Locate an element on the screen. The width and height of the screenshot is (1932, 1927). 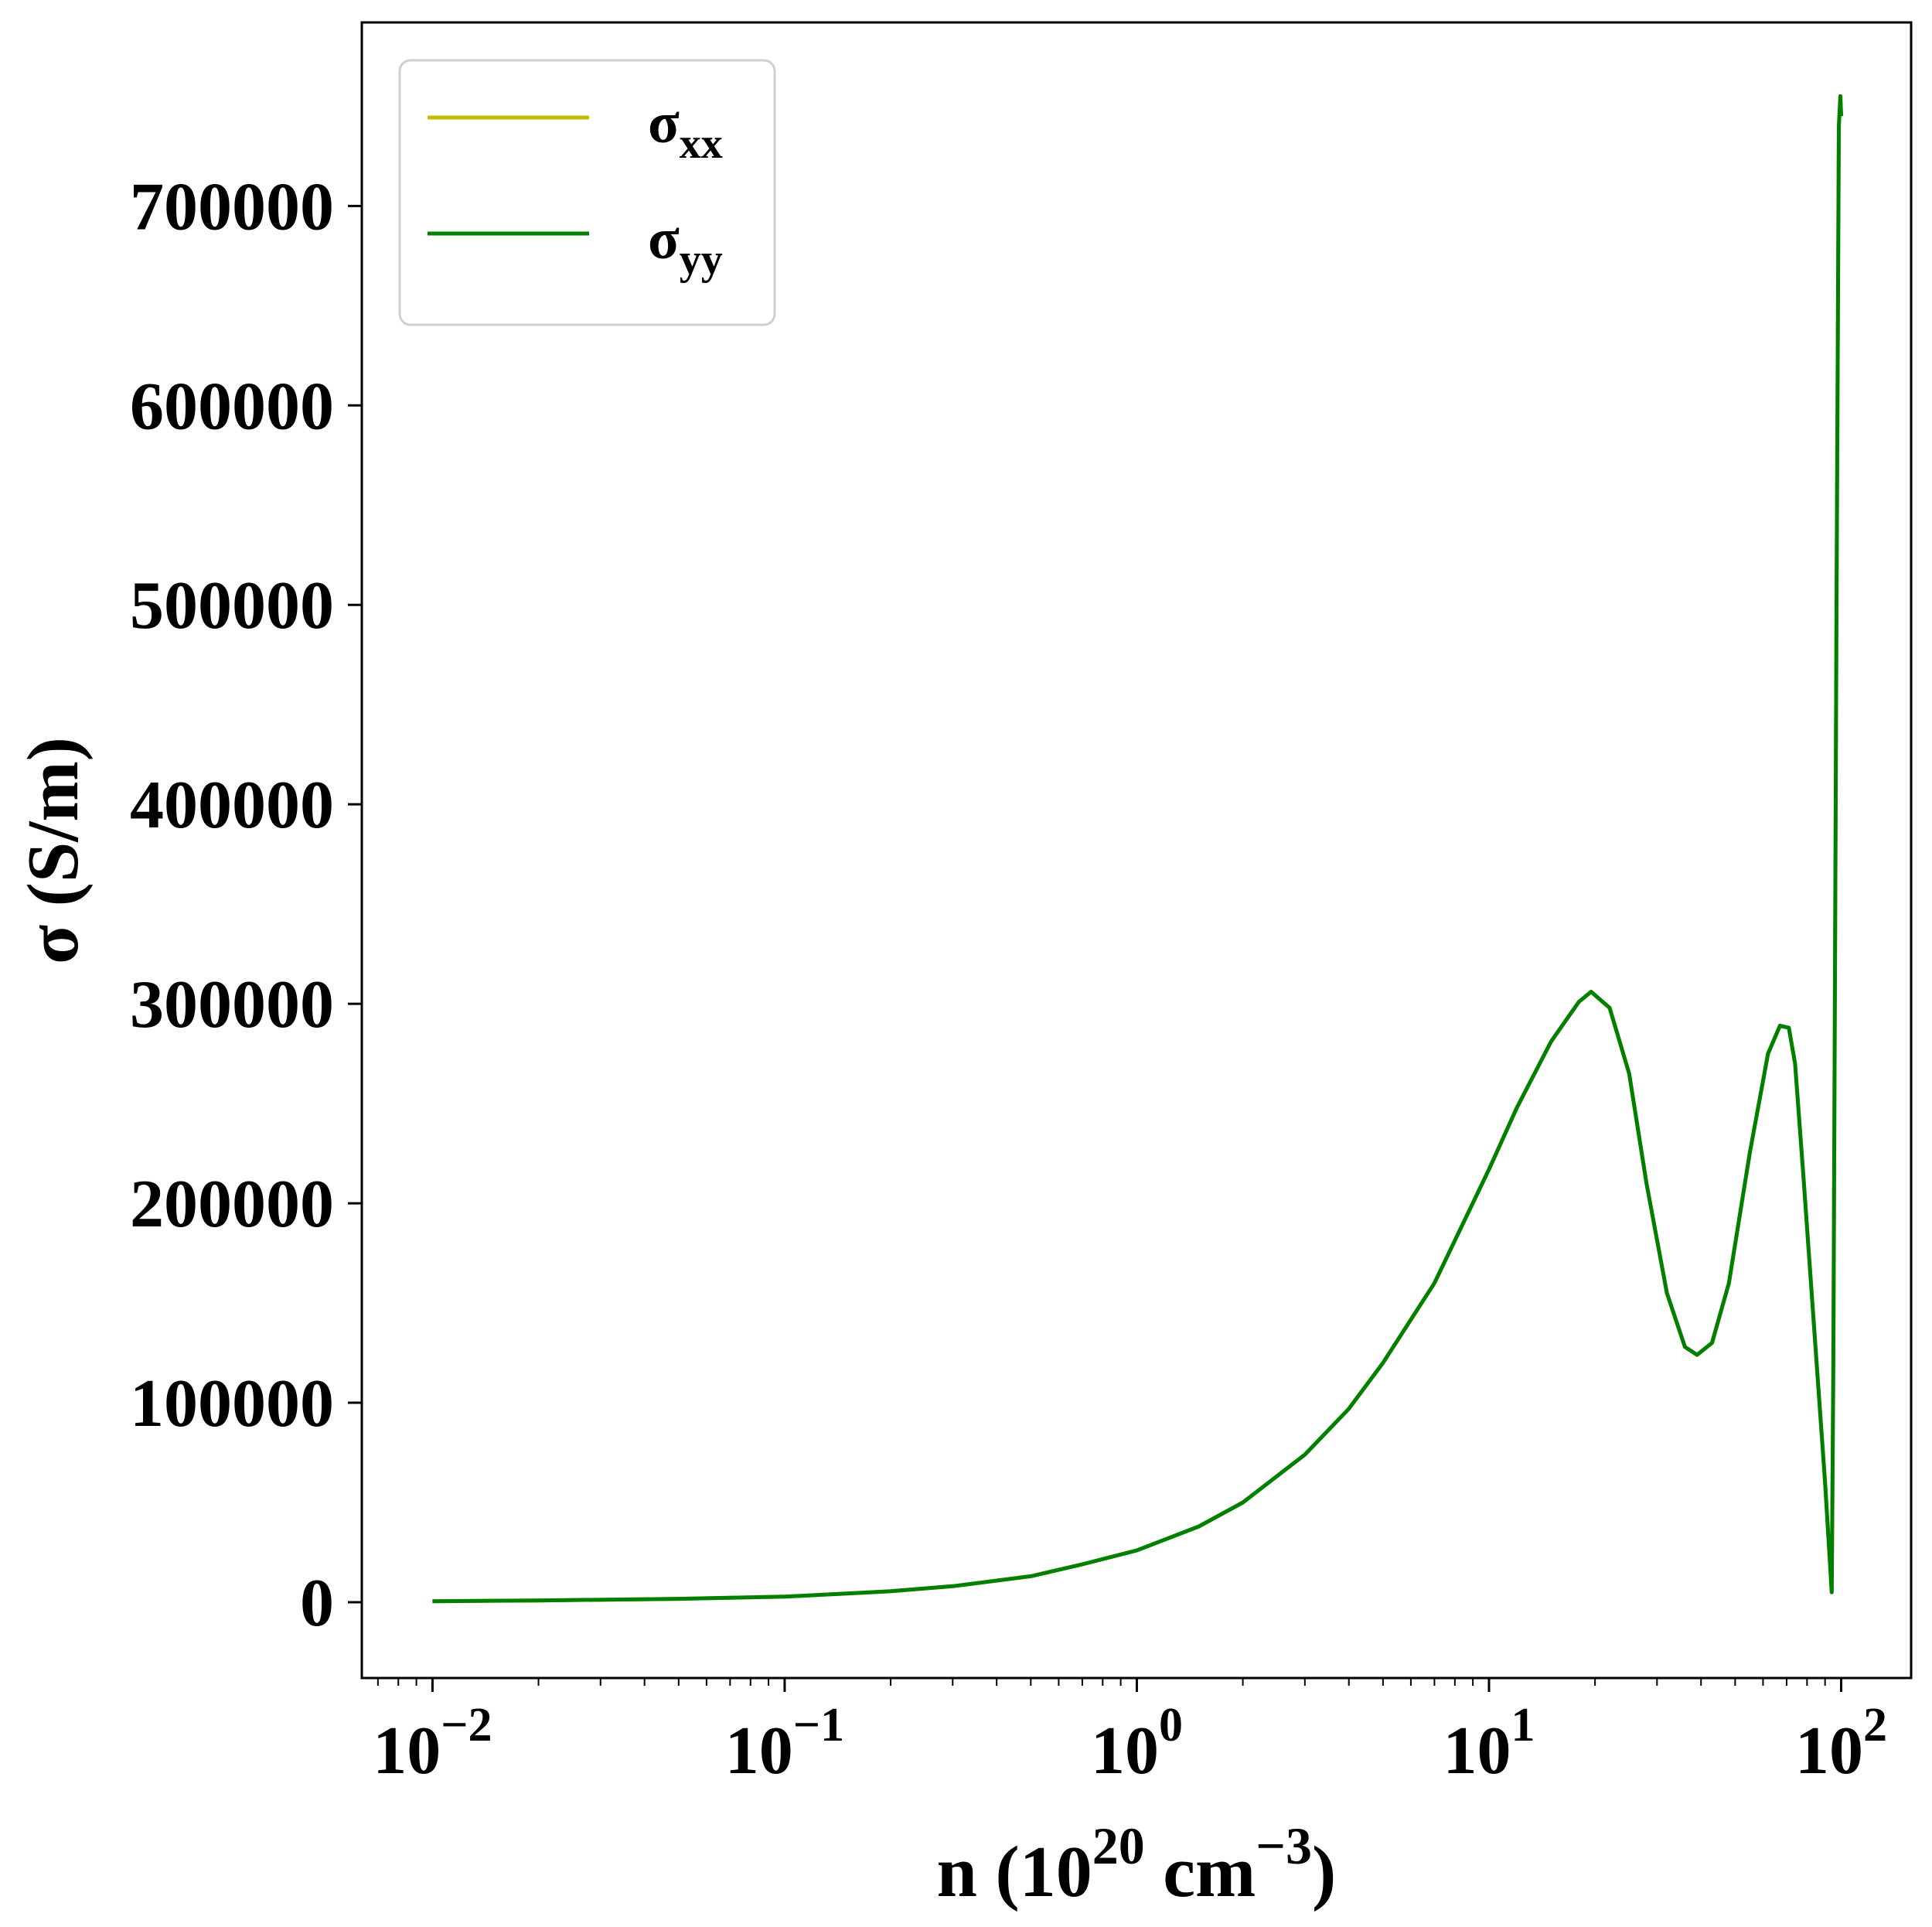
x-tick-label: 10⁻² is located at coordinates (433, 1744).